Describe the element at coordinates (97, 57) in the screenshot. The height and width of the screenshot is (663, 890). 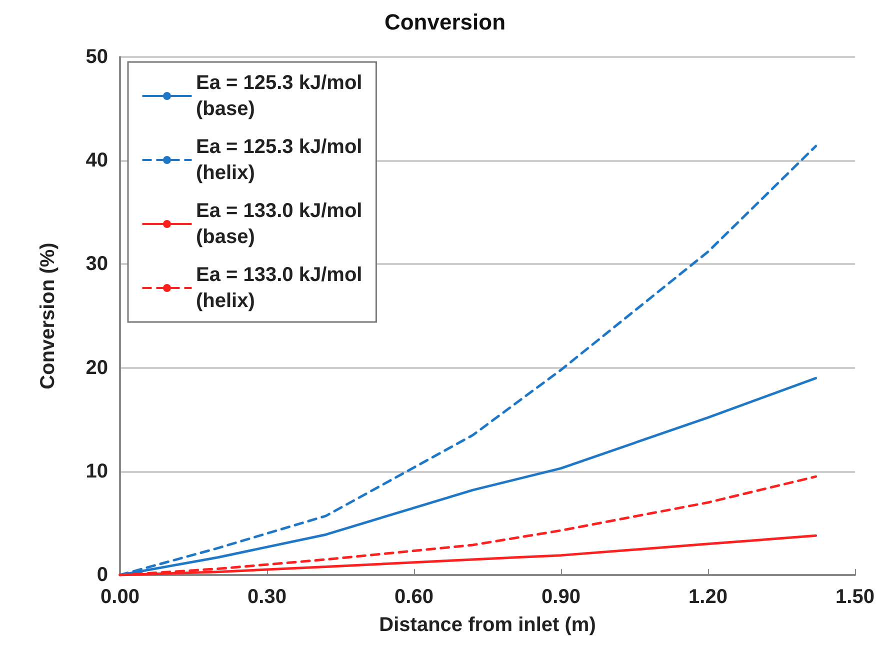
I see `y-tick-label: 50` at that location.